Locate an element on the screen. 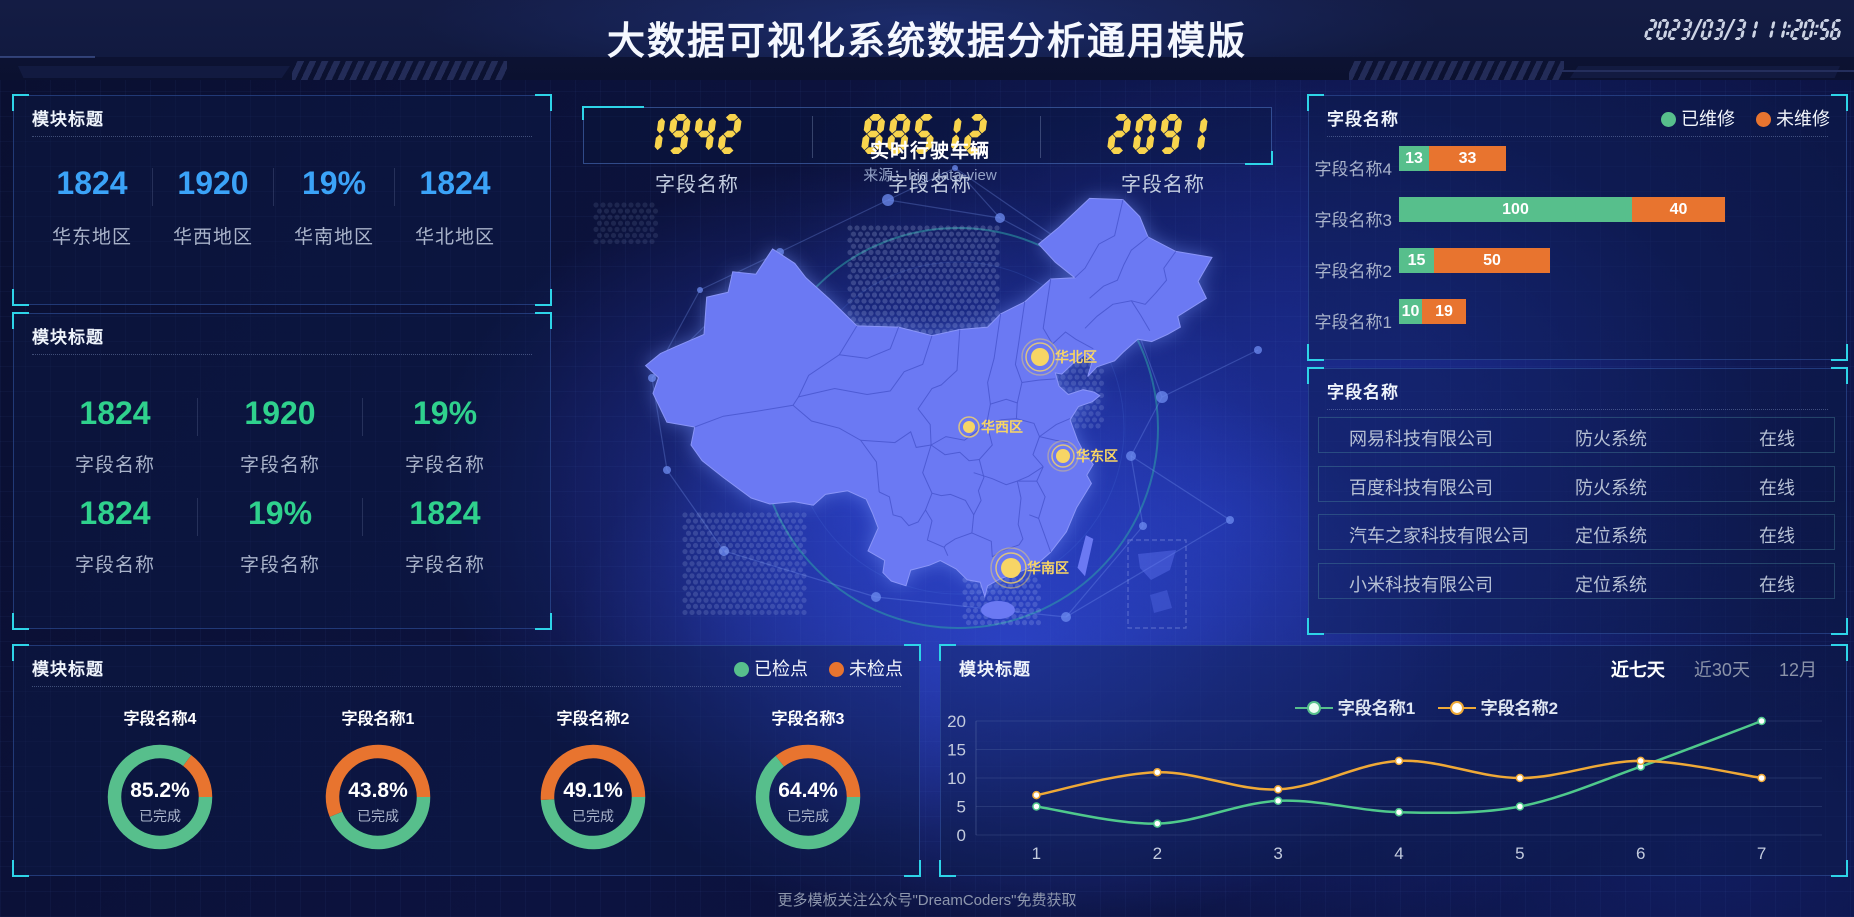 The width and height of the screenshot is (1854, 917). svg-text: 7 is located at coordinates (1761, 853).